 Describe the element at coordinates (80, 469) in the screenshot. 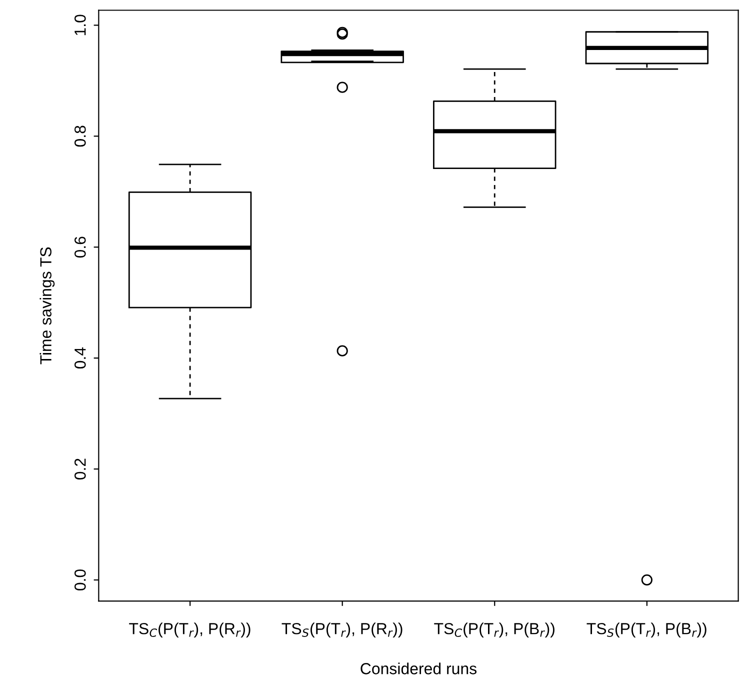

I see `y-tick-label: 0.2` at that location.